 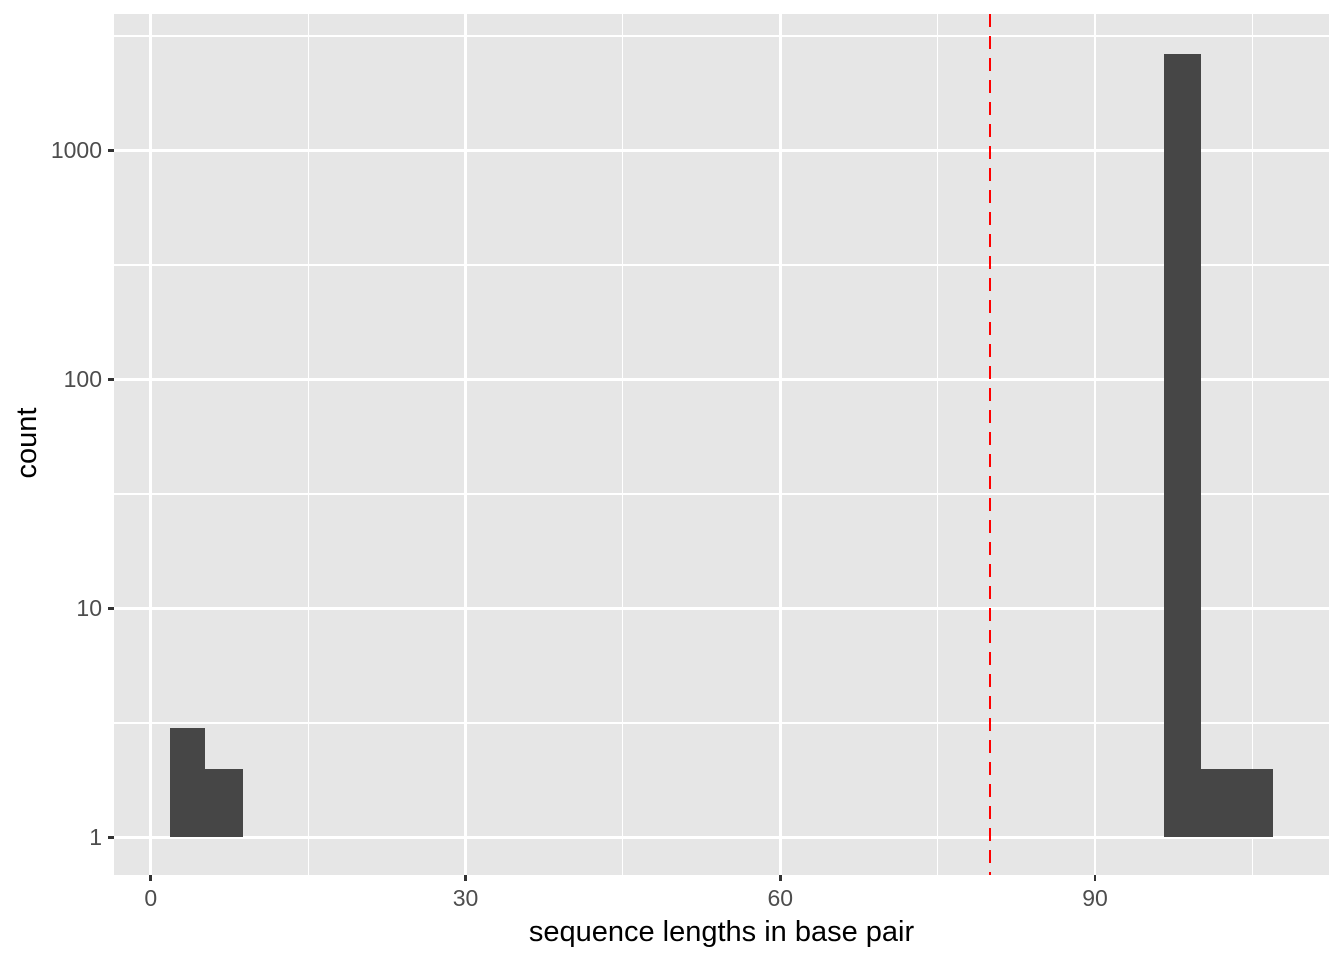 I want to click on y-tick-label: 10, so click(x=89, y=608).